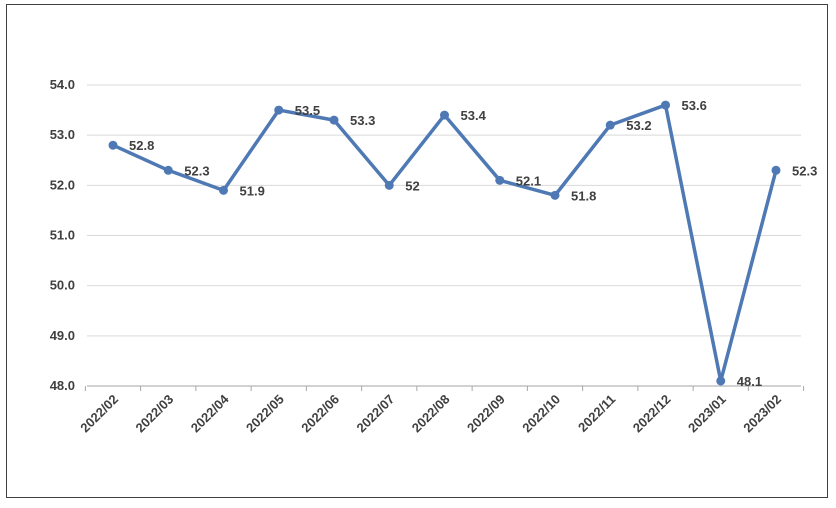 The image size is (836, 508). Describe the element at coordinates (141, 145) in the screenshot. I see `data-label: 52.8` at that location.